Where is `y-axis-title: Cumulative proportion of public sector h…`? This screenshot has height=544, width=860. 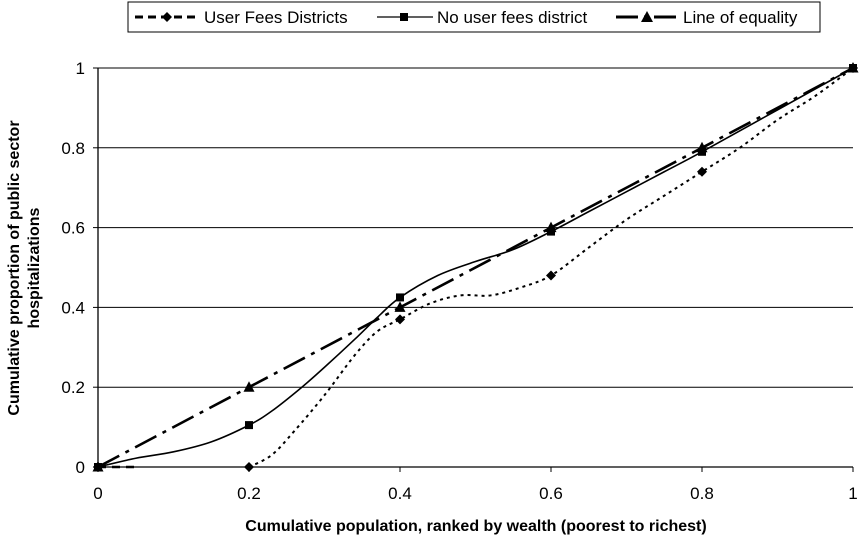 y-axis-title: Cumulative proportion of public sector h… is located at coordinates (24, 267).